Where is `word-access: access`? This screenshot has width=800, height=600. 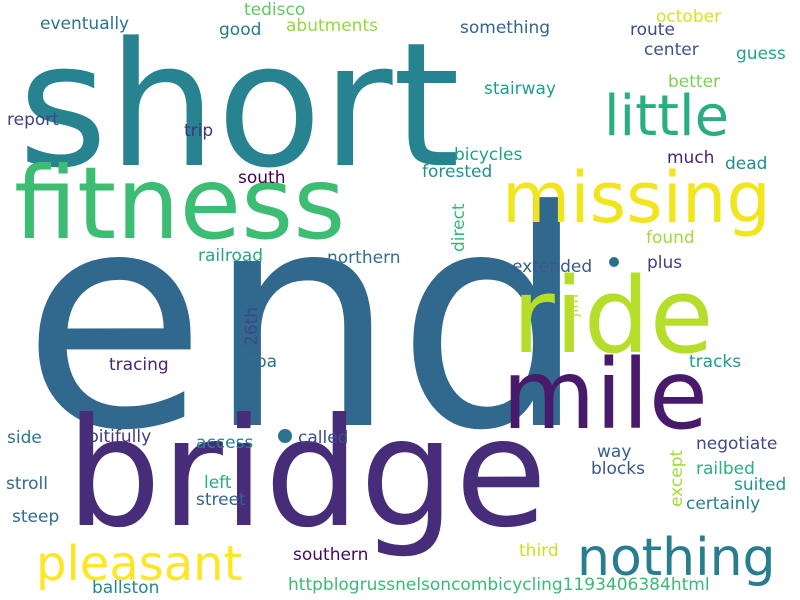
word-access: access is located at coordinates (224, 443).